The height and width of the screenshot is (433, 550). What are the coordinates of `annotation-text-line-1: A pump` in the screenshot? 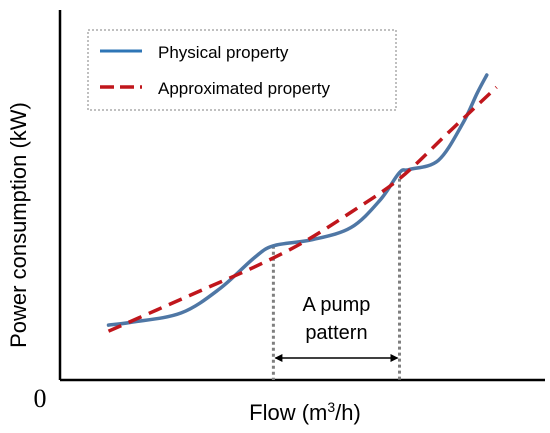 It's located at (337, 305).